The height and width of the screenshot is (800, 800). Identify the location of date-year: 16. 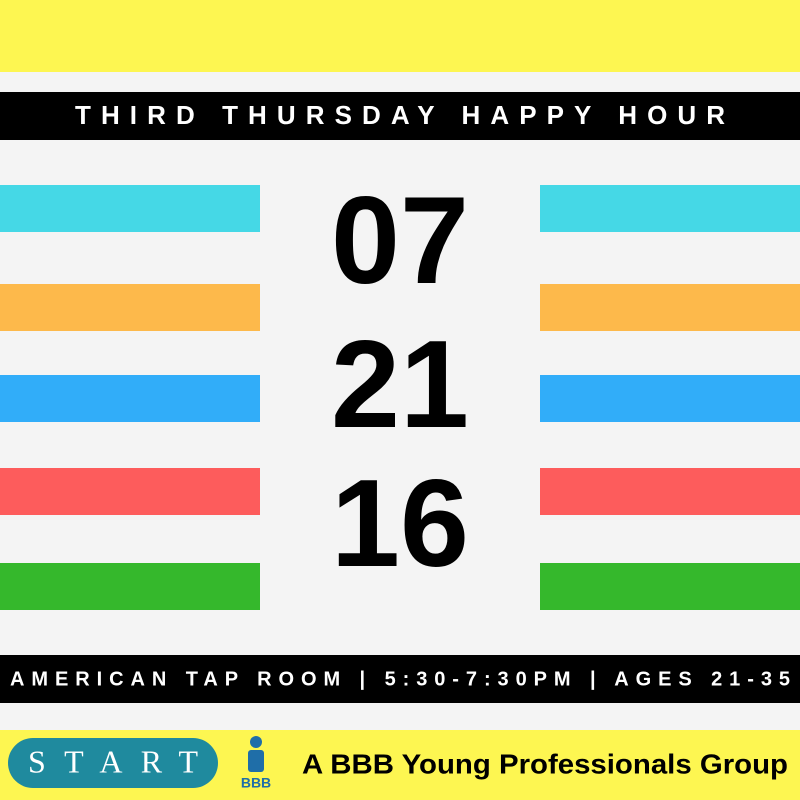
(400, 524).